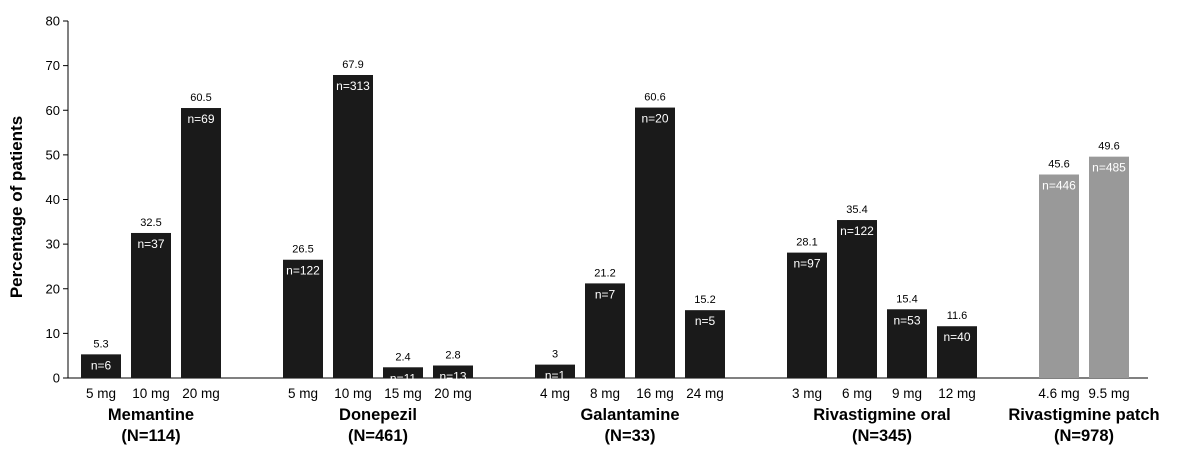  What do you see at coordinates (1108, 147) in the screenshot?
I see `bar-value-label: 49.6` at bounding box center [1108, 147].